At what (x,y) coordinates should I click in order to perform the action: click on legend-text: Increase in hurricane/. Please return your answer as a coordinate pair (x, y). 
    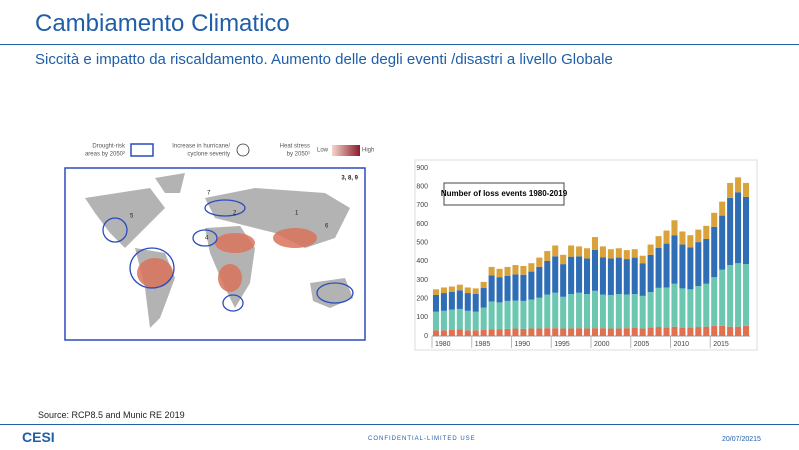
    Looking at the image, I should click on (201, 147).